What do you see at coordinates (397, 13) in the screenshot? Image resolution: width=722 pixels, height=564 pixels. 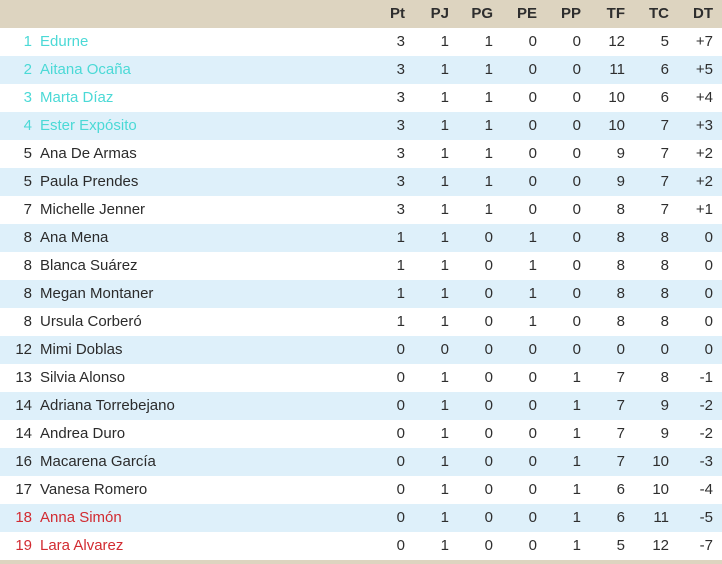 I see `column-header-pt: Pt` at bounding box center [397, 13].